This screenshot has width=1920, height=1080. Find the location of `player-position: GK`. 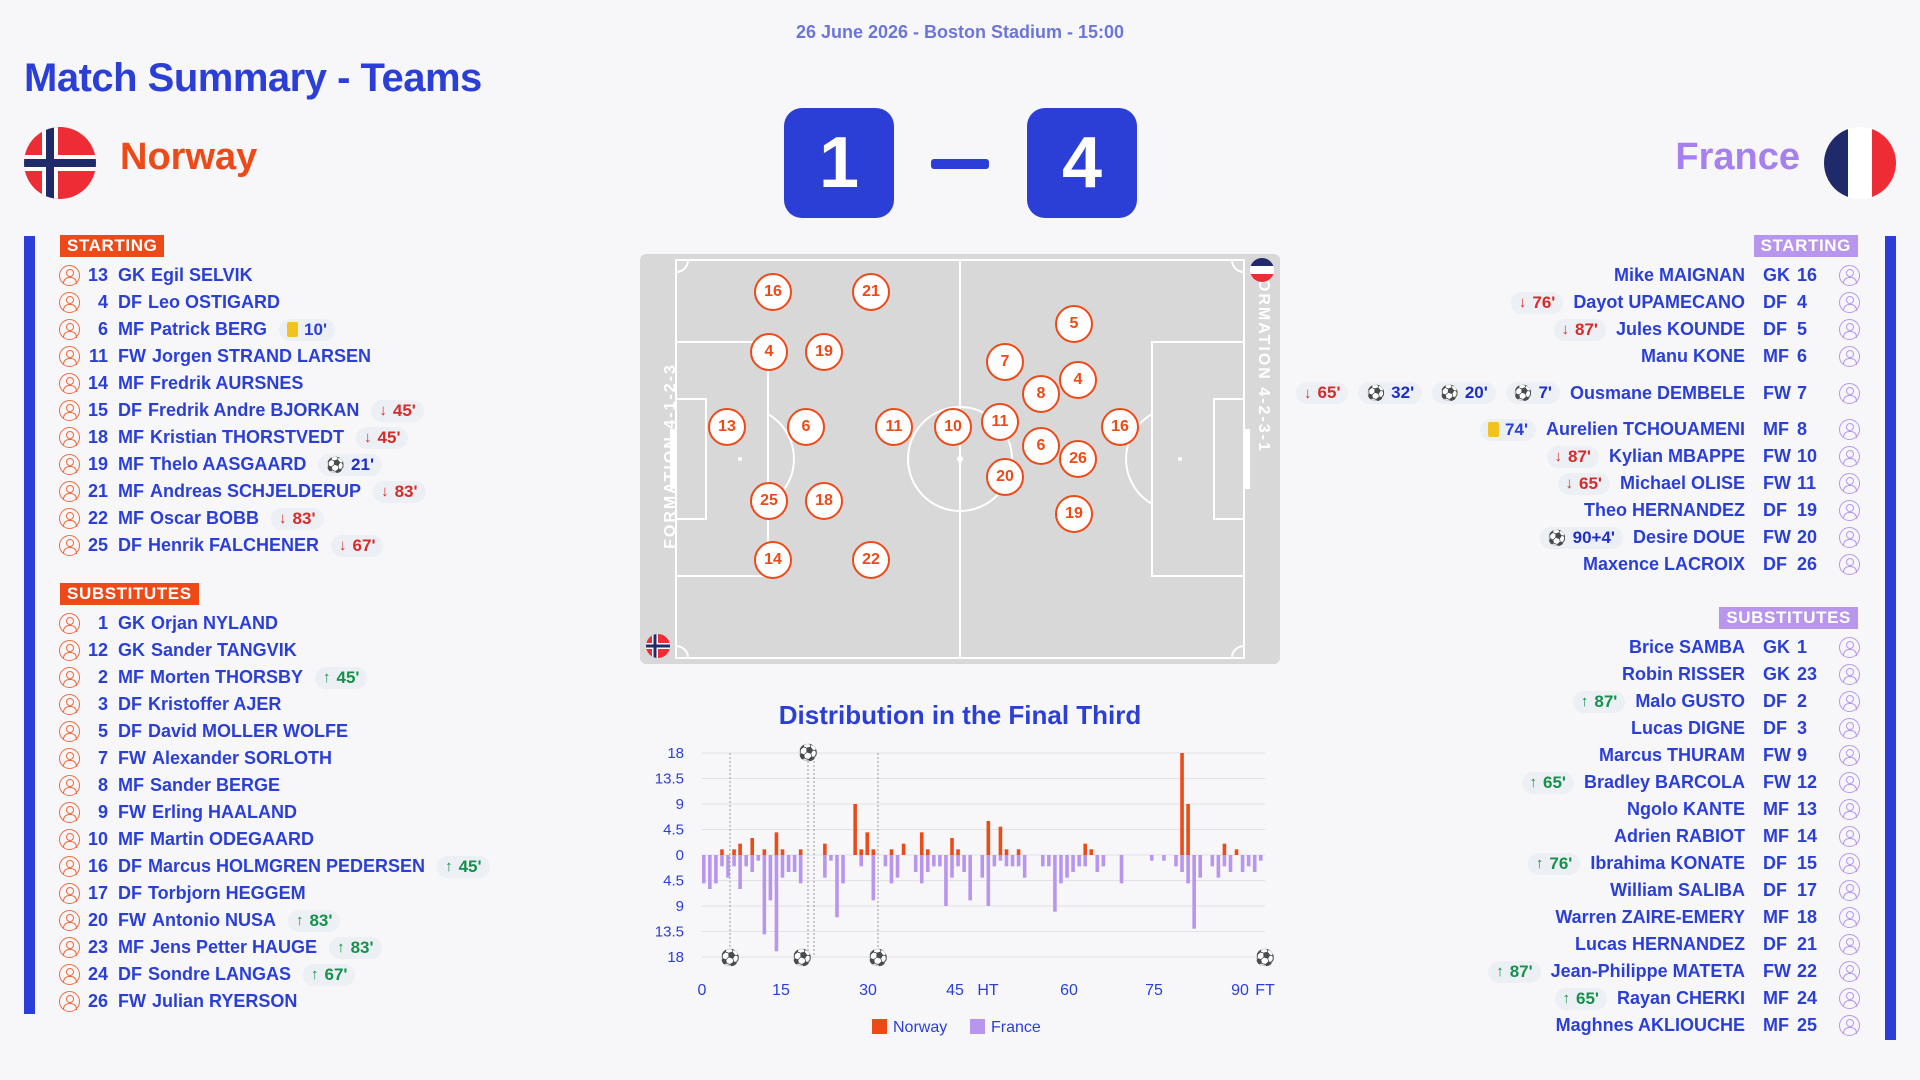

player-position: GK is located at coordinates (131, 275).